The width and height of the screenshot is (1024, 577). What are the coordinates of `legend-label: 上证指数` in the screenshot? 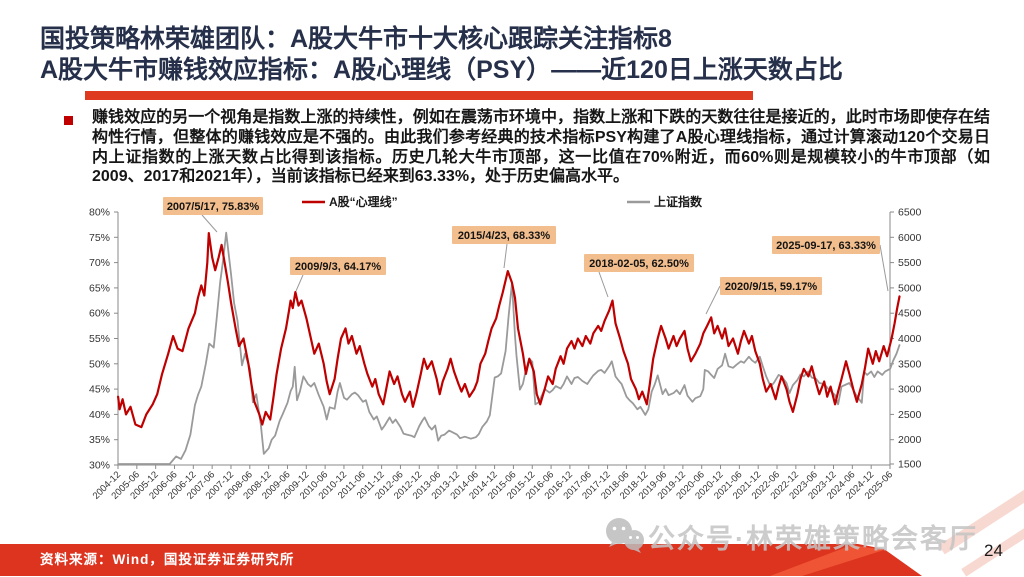 It's located at (678, 201).